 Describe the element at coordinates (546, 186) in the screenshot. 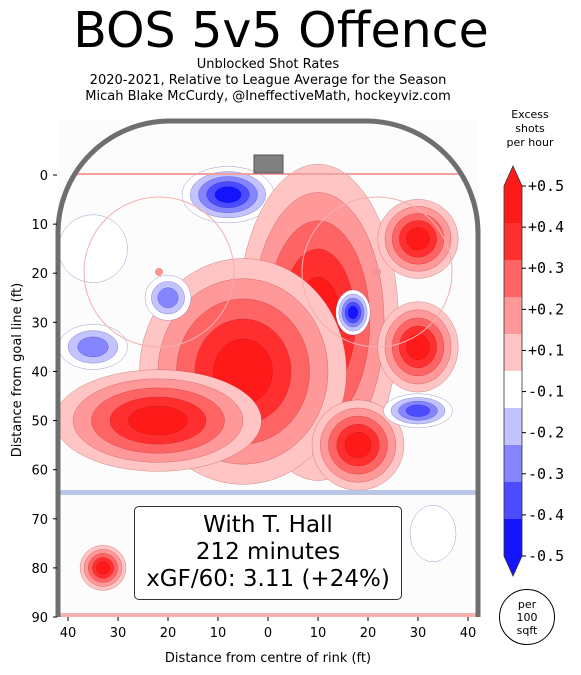

I see `colorbar-tick-label: +0.5` at that location.